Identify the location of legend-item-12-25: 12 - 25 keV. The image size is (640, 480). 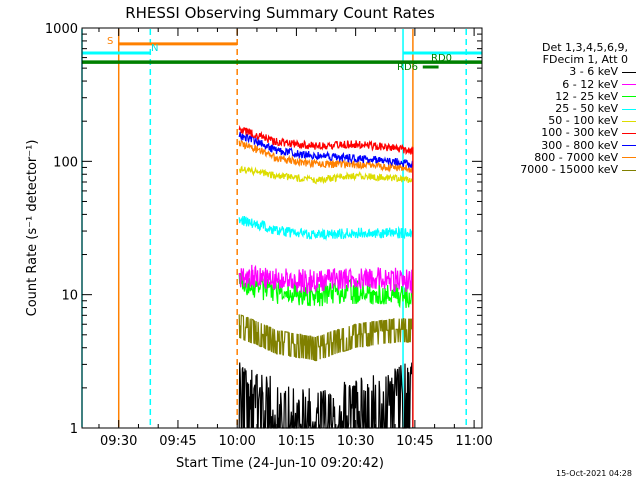
(559, 96).